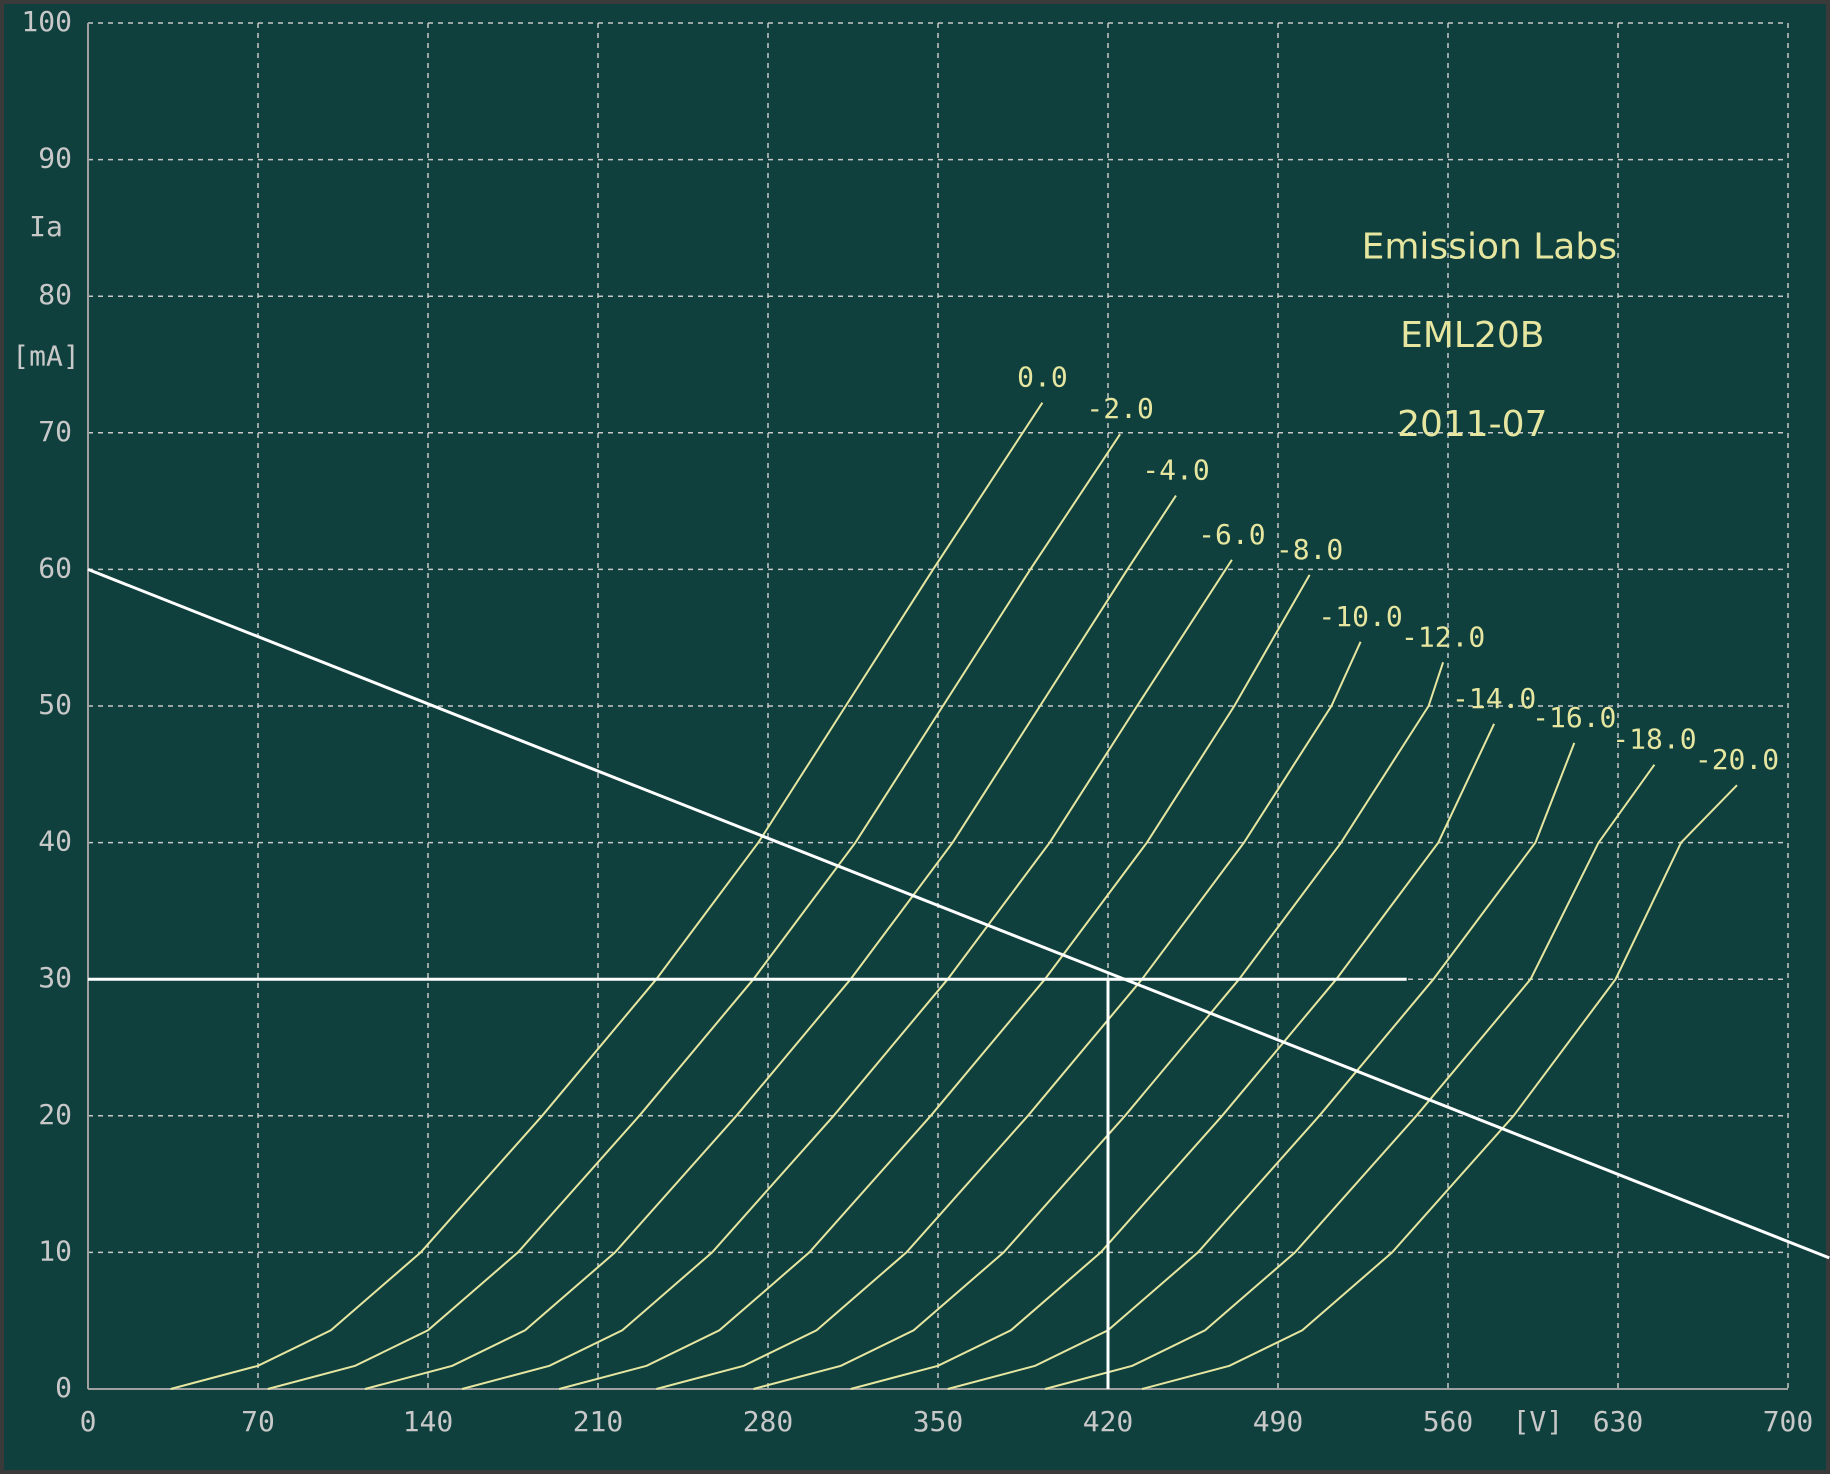 Image resolution: width=1830 pixels, height=1474 pixels. Describe the element at coordinates (45, 356) in the screenshot. I see `y-axis-unit: [mA]` at that location.